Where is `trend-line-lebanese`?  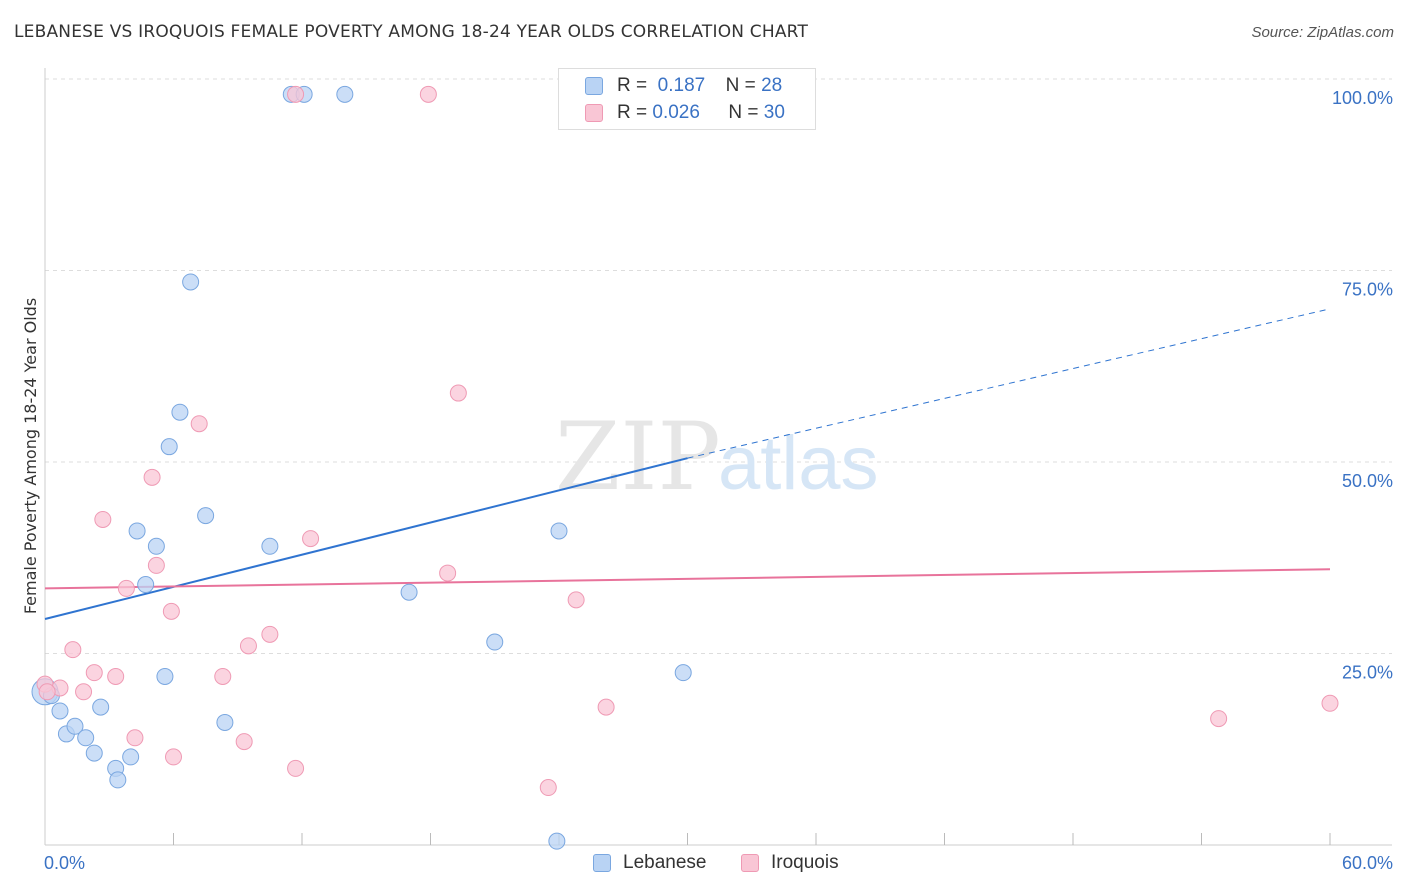 trend-line-lebanese is located at coordinates (366, 539).